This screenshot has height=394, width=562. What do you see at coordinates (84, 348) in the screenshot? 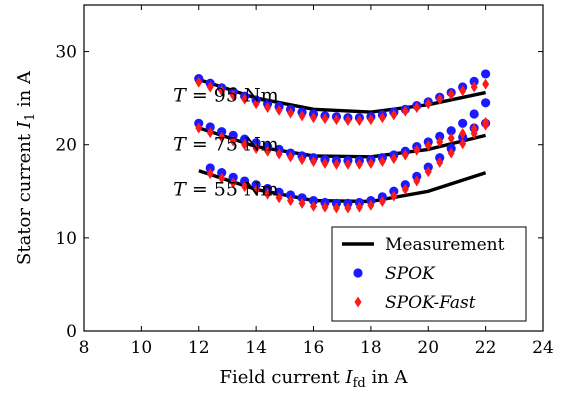
I see `x-tick-label: 8` at bounding box center [84, 348].